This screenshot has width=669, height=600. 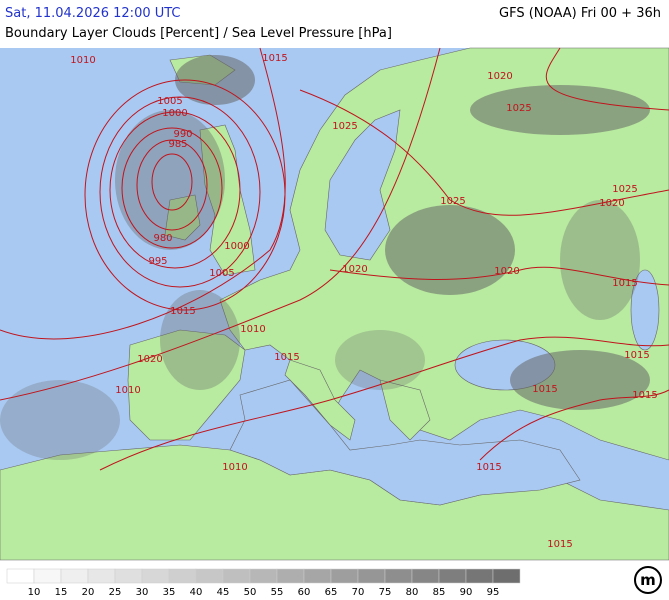 What do you see at coordinates (162, 238) in the screenshot?
I see `isobar-label: 980` at bounding box center [162, 238].